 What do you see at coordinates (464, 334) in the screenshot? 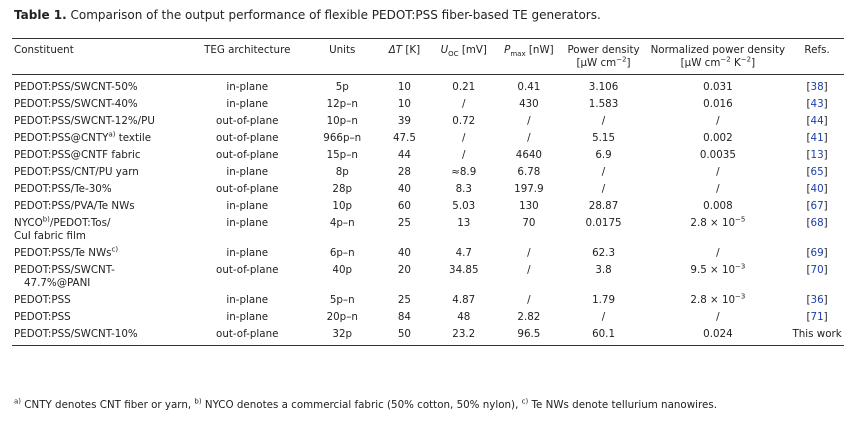
I see `cell-uoc: 23.2` at bounding box center [464, 334].